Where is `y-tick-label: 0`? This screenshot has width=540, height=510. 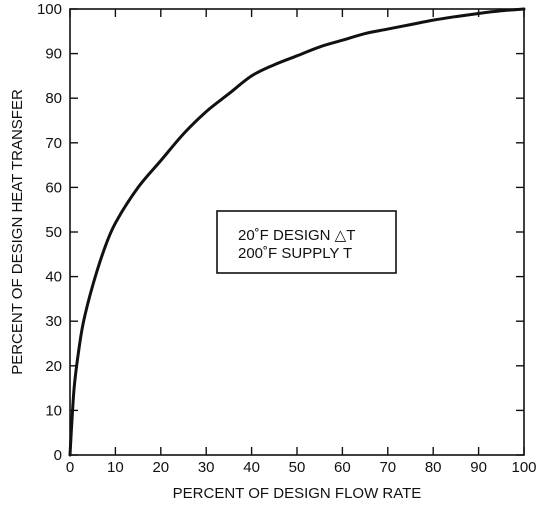 y-tick-label: 0 is located at coordinates (58, 455).